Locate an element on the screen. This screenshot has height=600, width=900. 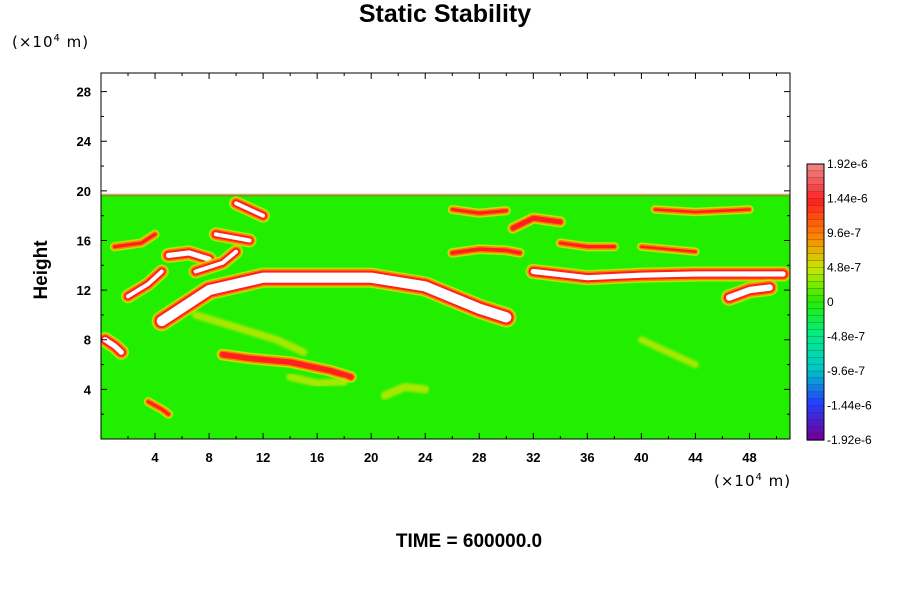
x-tick-label: 20 is located at coordinates (371, 457).